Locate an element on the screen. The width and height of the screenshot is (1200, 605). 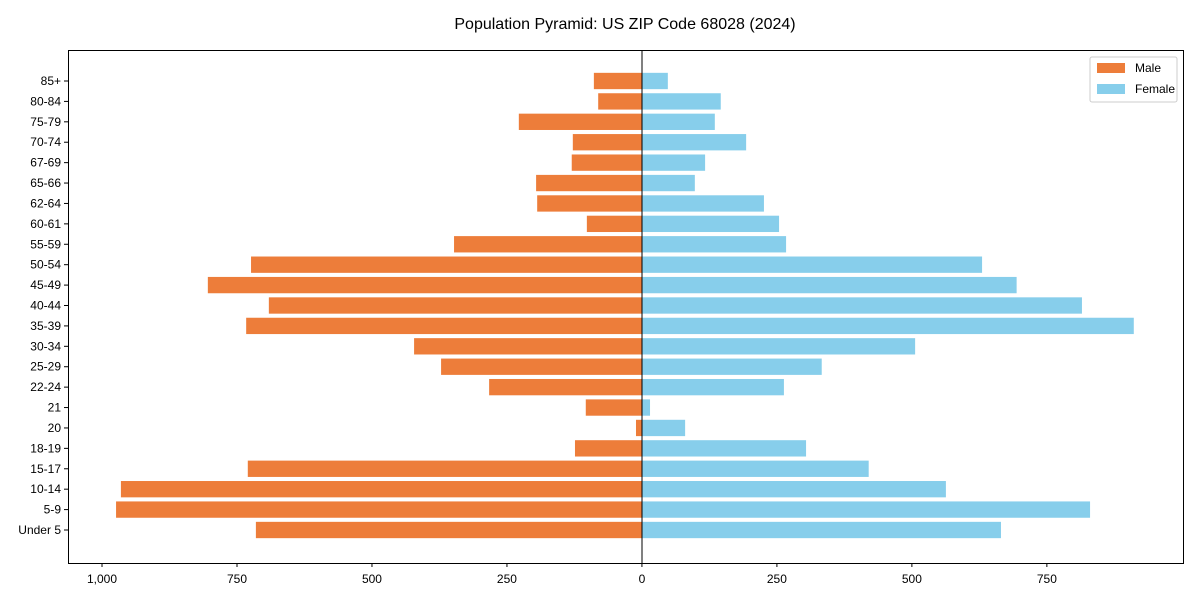
y-tick-label: 15-17 is located at coordinates (45, 469).